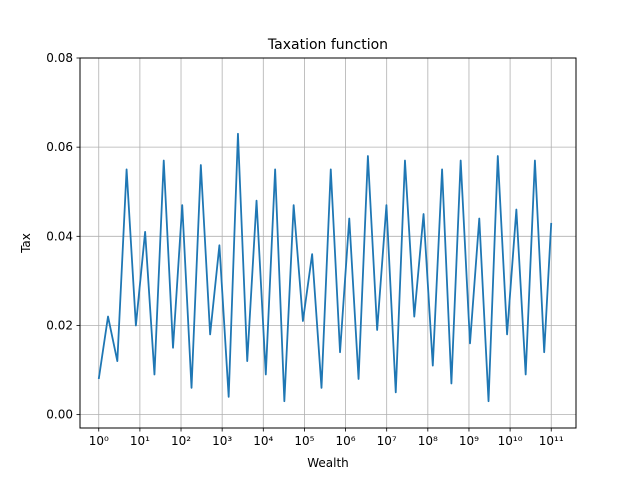 This screenshot has height=480, width=640. I want to click on x-tick-label: 10⁶, so click(346, 441).